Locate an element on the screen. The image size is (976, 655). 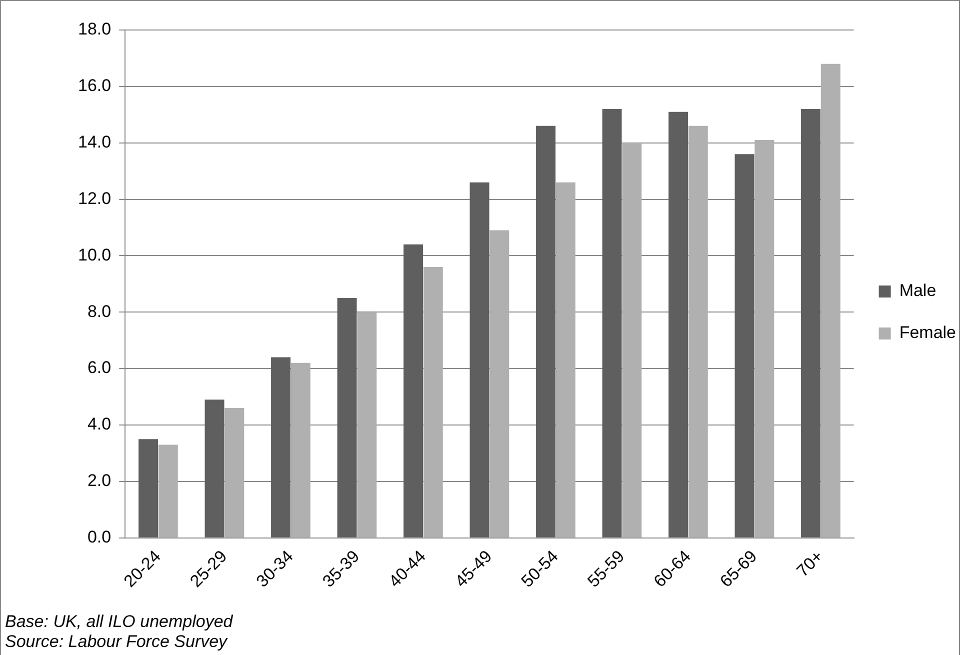
y-tick-label: 6.0 is located at coordinates (99, 368).